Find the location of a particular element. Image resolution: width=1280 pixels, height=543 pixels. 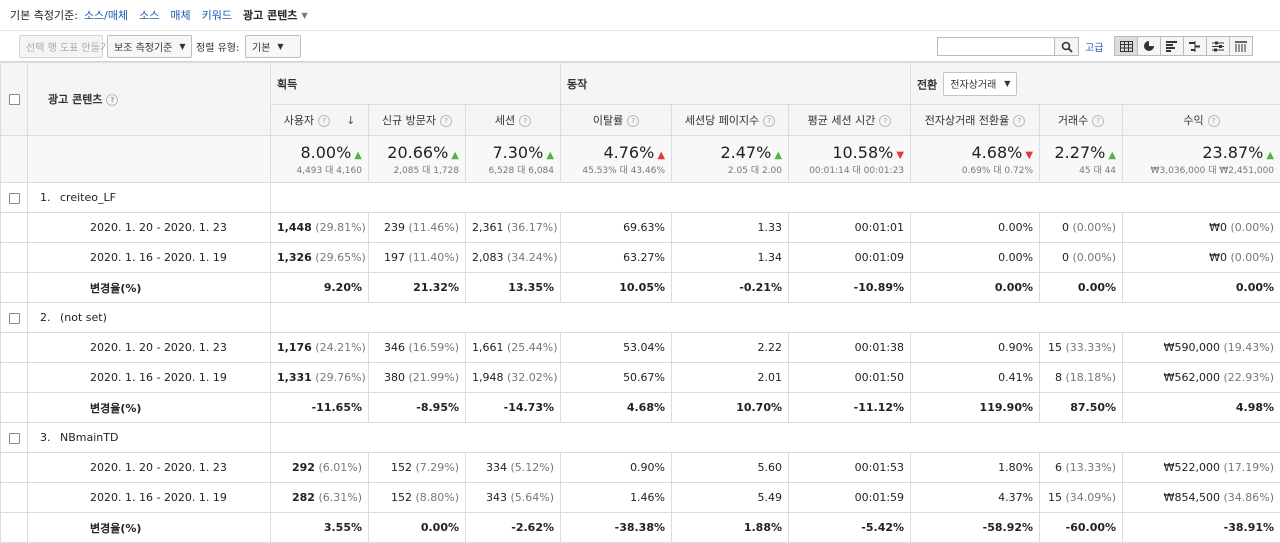

metric-cell: 87.50% is located at coordinates (1081, 407).